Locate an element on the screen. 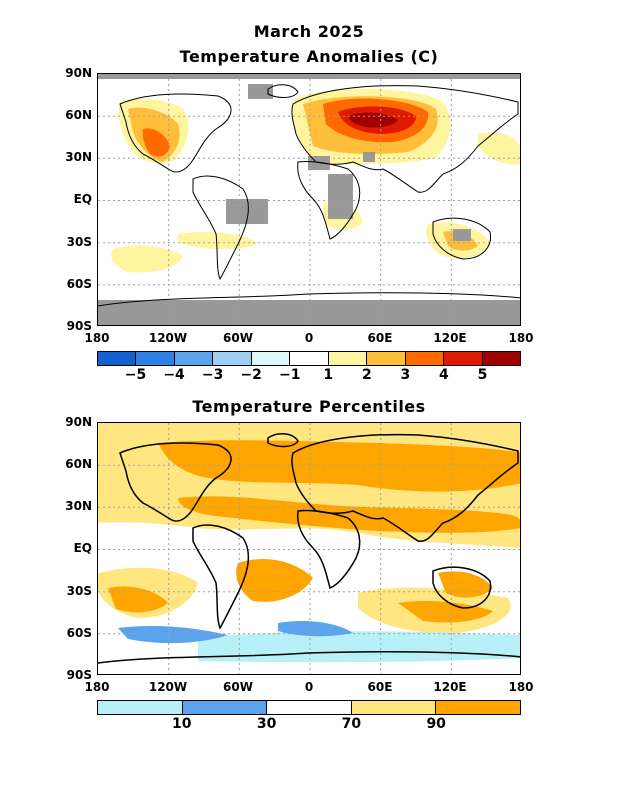  colorbar-label: 2 is located at coordinates (366, 375).